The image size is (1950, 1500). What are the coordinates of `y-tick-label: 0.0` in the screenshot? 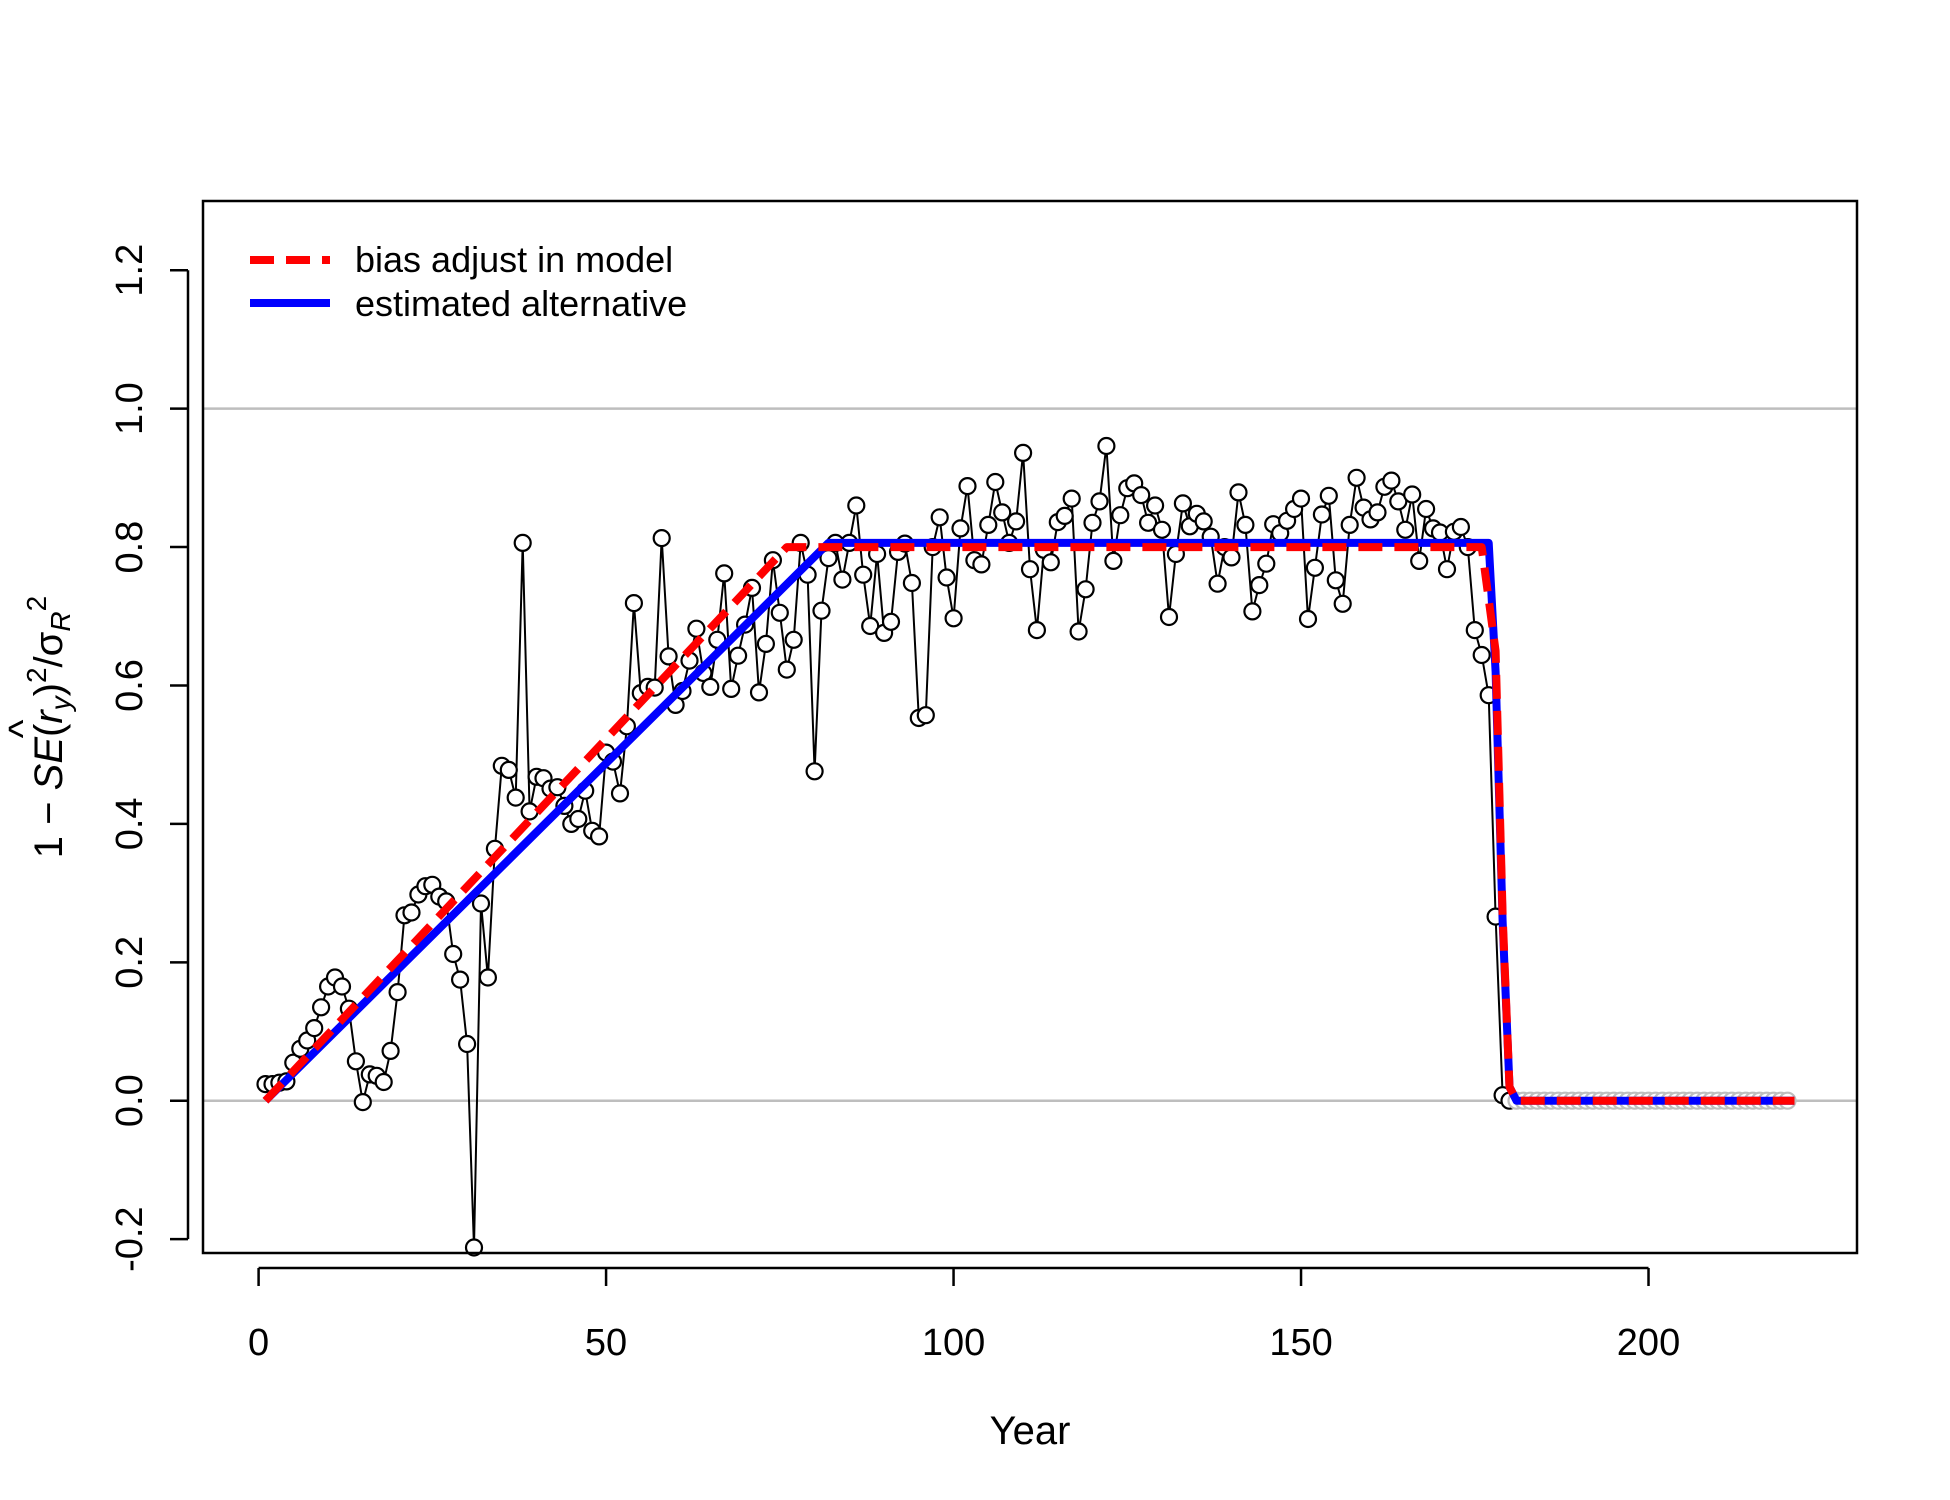 It's located at (130, 1100).